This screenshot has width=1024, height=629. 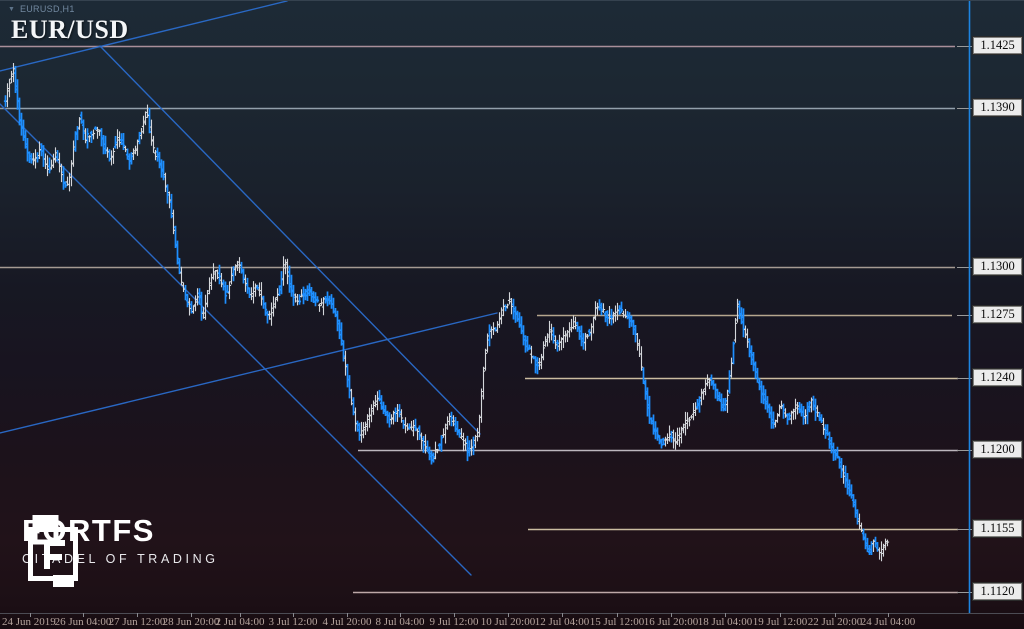 I want to click on price-axis-label: 1.1425, so click(x=997, y=45).